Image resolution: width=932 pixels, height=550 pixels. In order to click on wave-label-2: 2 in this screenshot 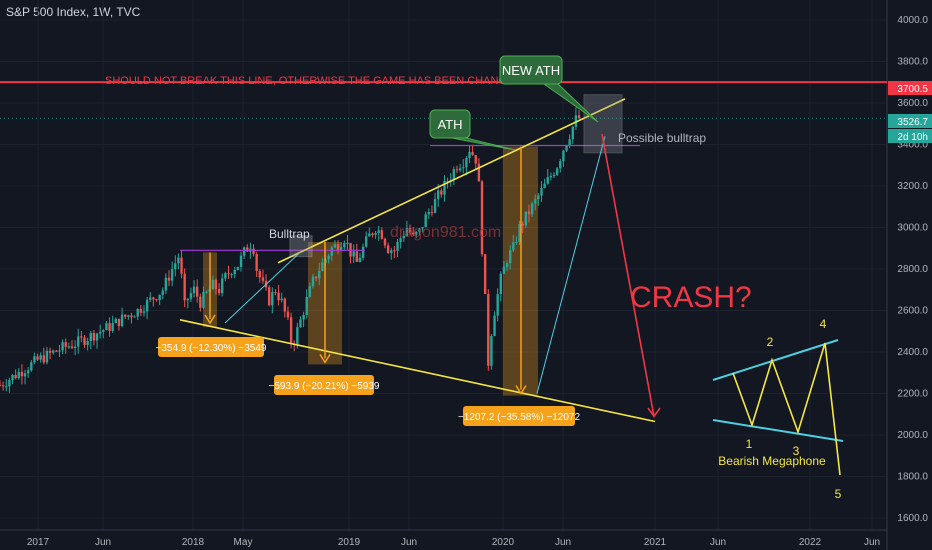, I will do `click(770, 342)`.